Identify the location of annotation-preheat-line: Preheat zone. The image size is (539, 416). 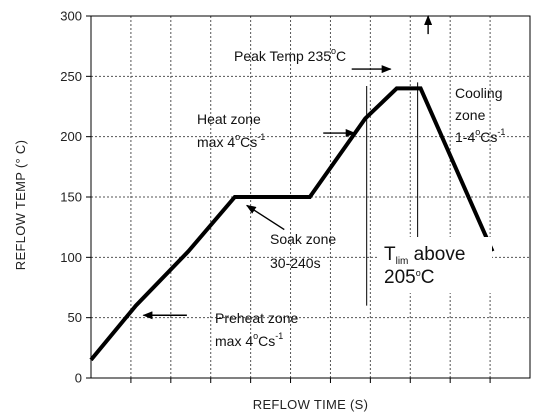
(256, 318).